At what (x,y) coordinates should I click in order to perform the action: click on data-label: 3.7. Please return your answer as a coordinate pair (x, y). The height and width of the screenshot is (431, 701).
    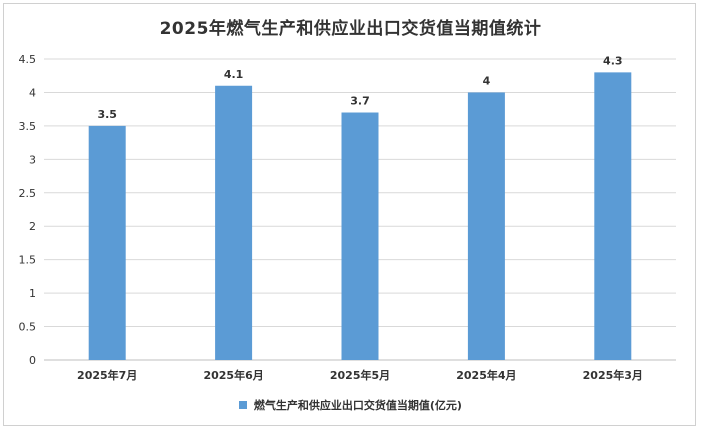
    Looking at the image, I should click on (360, 101).